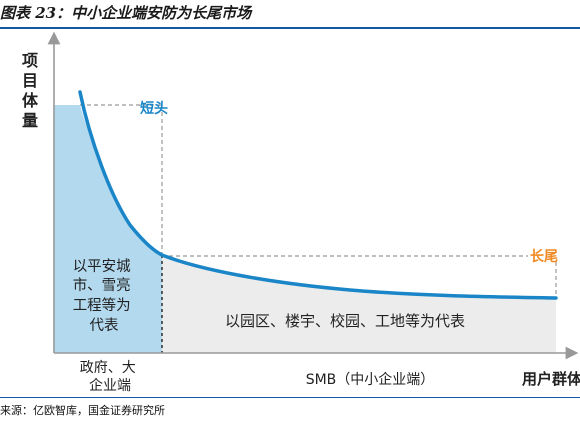 The image size is (580, 428). I want to click on right-category-label: SMB（中小企业端）, so click(370, 379).